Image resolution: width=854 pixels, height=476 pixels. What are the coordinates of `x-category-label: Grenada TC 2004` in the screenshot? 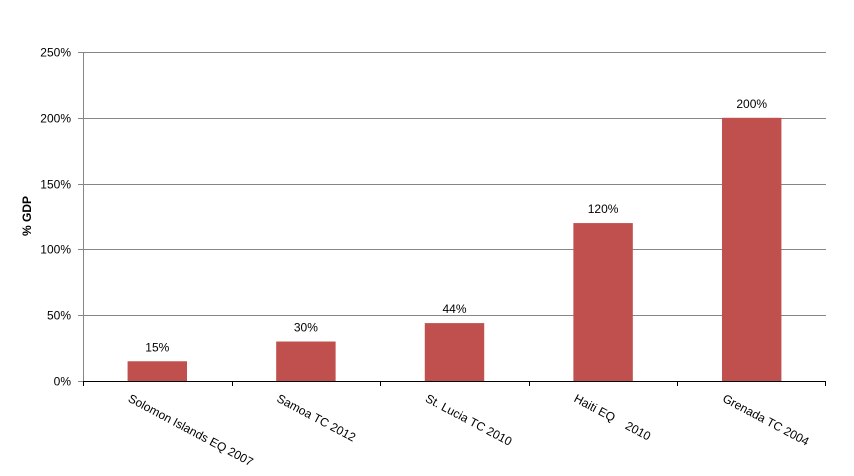 It's located at (765, 420).